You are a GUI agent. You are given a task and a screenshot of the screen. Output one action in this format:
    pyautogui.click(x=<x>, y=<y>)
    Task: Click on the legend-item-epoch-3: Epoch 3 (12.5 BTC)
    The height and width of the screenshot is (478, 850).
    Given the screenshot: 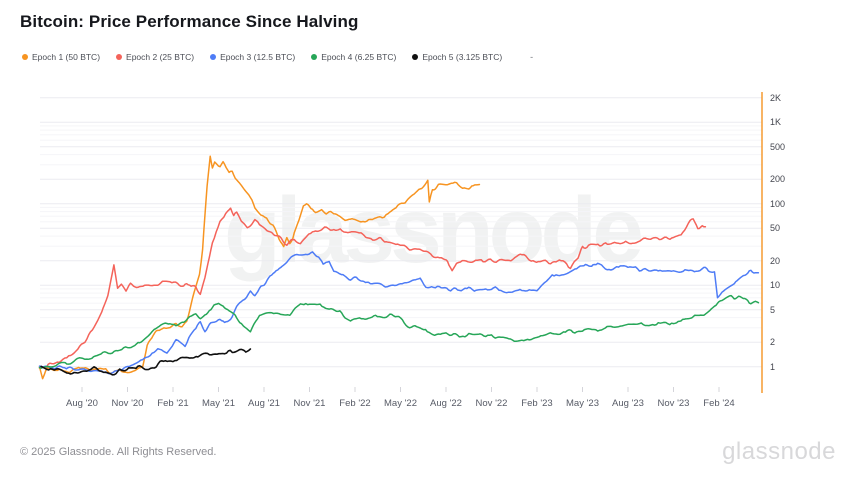 What is the action you would take?
    pyautogui.click(x=252, y=57)
    